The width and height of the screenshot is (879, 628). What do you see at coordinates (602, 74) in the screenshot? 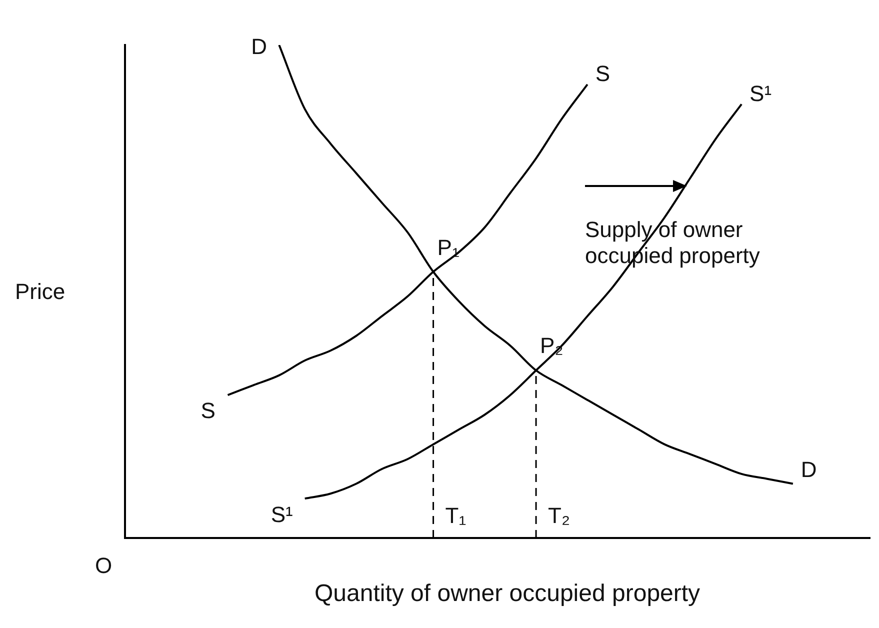
I see `series-label: S` at bounding box center [602, 74].